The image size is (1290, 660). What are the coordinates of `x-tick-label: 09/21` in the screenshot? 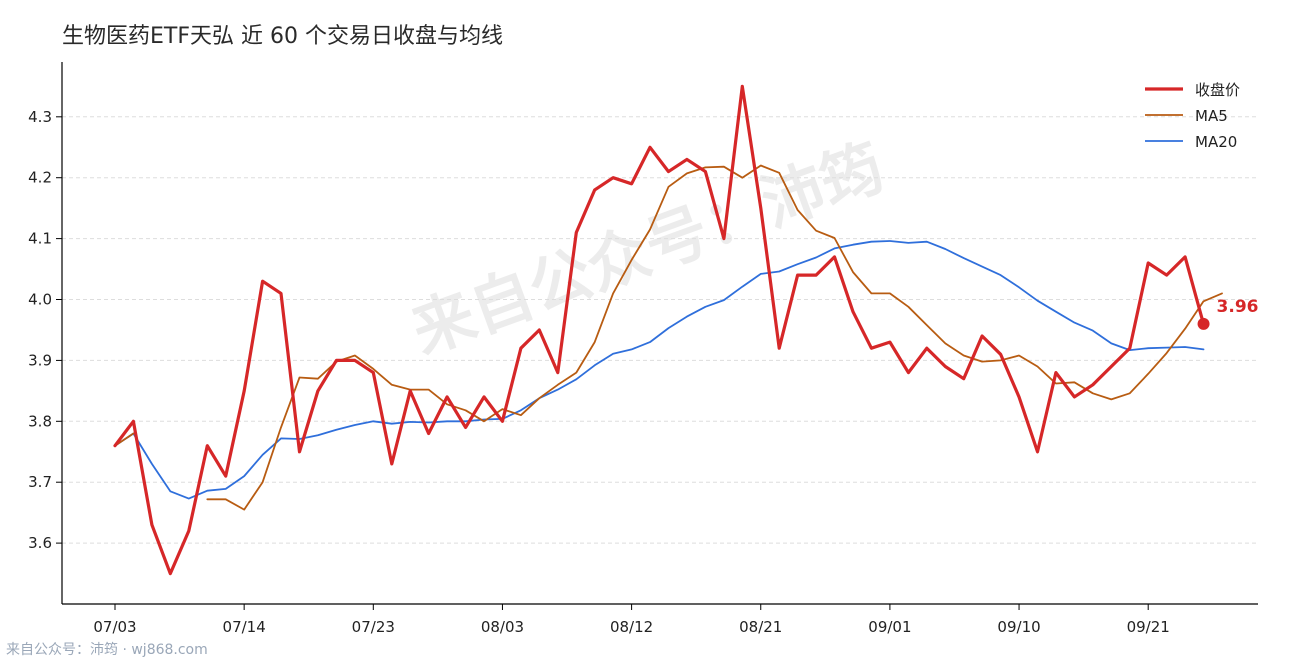 It's located at (1148, 627).